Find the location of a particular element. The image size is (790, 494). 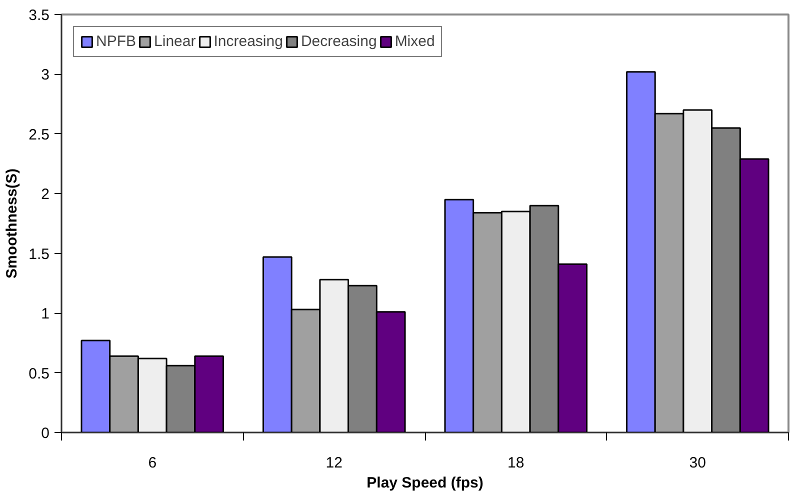

y-tick-label: 1 is located at coordinates (45, 314).